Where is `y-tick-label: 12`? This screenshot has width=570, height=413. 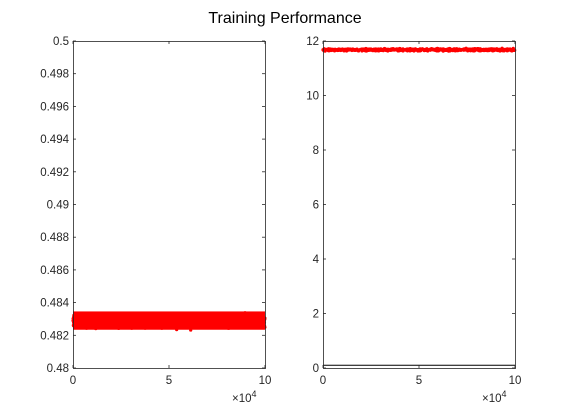 y-tick-label: 12 is located at coordinates (312, 42).